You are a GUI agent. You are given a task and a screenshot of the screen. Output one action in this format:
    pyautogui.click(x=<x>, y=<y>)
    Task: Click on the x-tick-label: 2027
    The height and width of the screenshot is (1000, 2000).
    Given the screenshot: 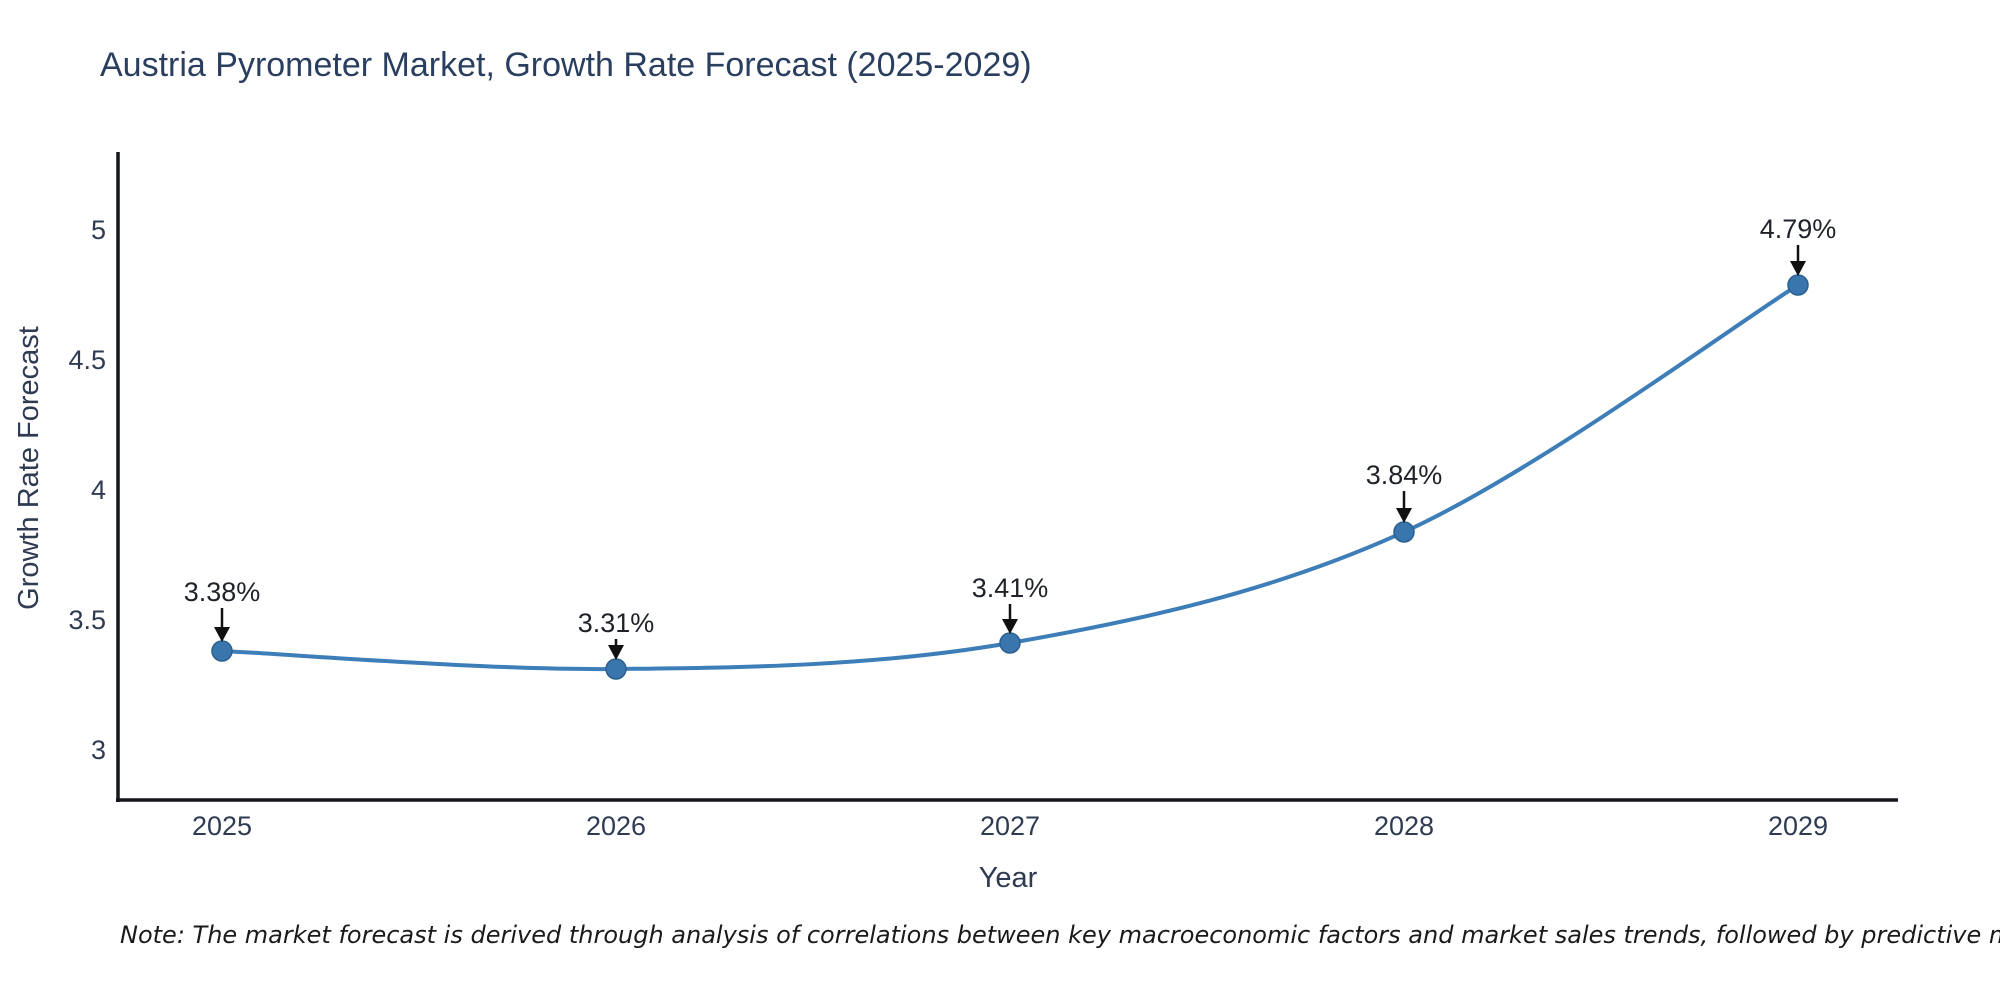 What is the action you would take?
    pyautogui.click(x=1010, y=826)
    